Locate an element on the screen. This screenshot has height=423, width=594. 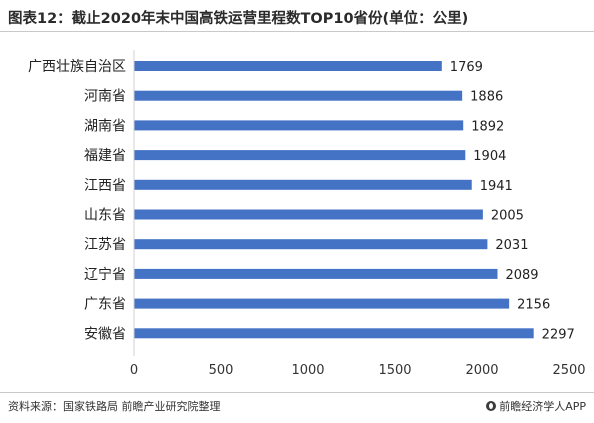
x-tick-label: 2000 is located at coordinates (481, 370).